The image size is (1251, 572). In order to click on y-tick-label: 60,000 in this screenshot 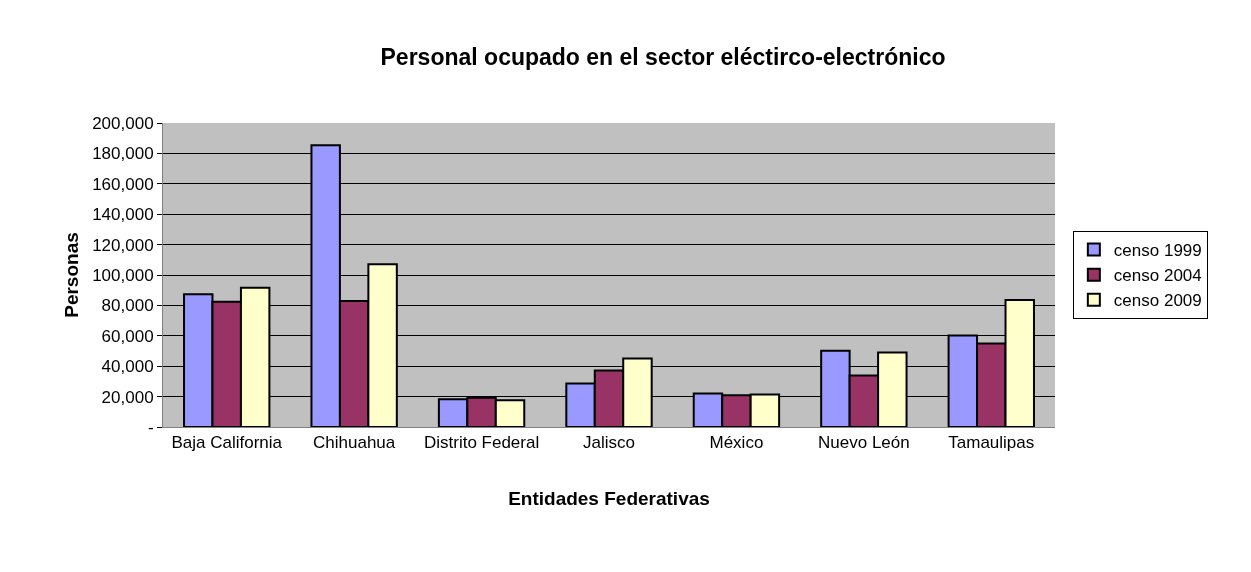, I will do `click(127, 336)`.